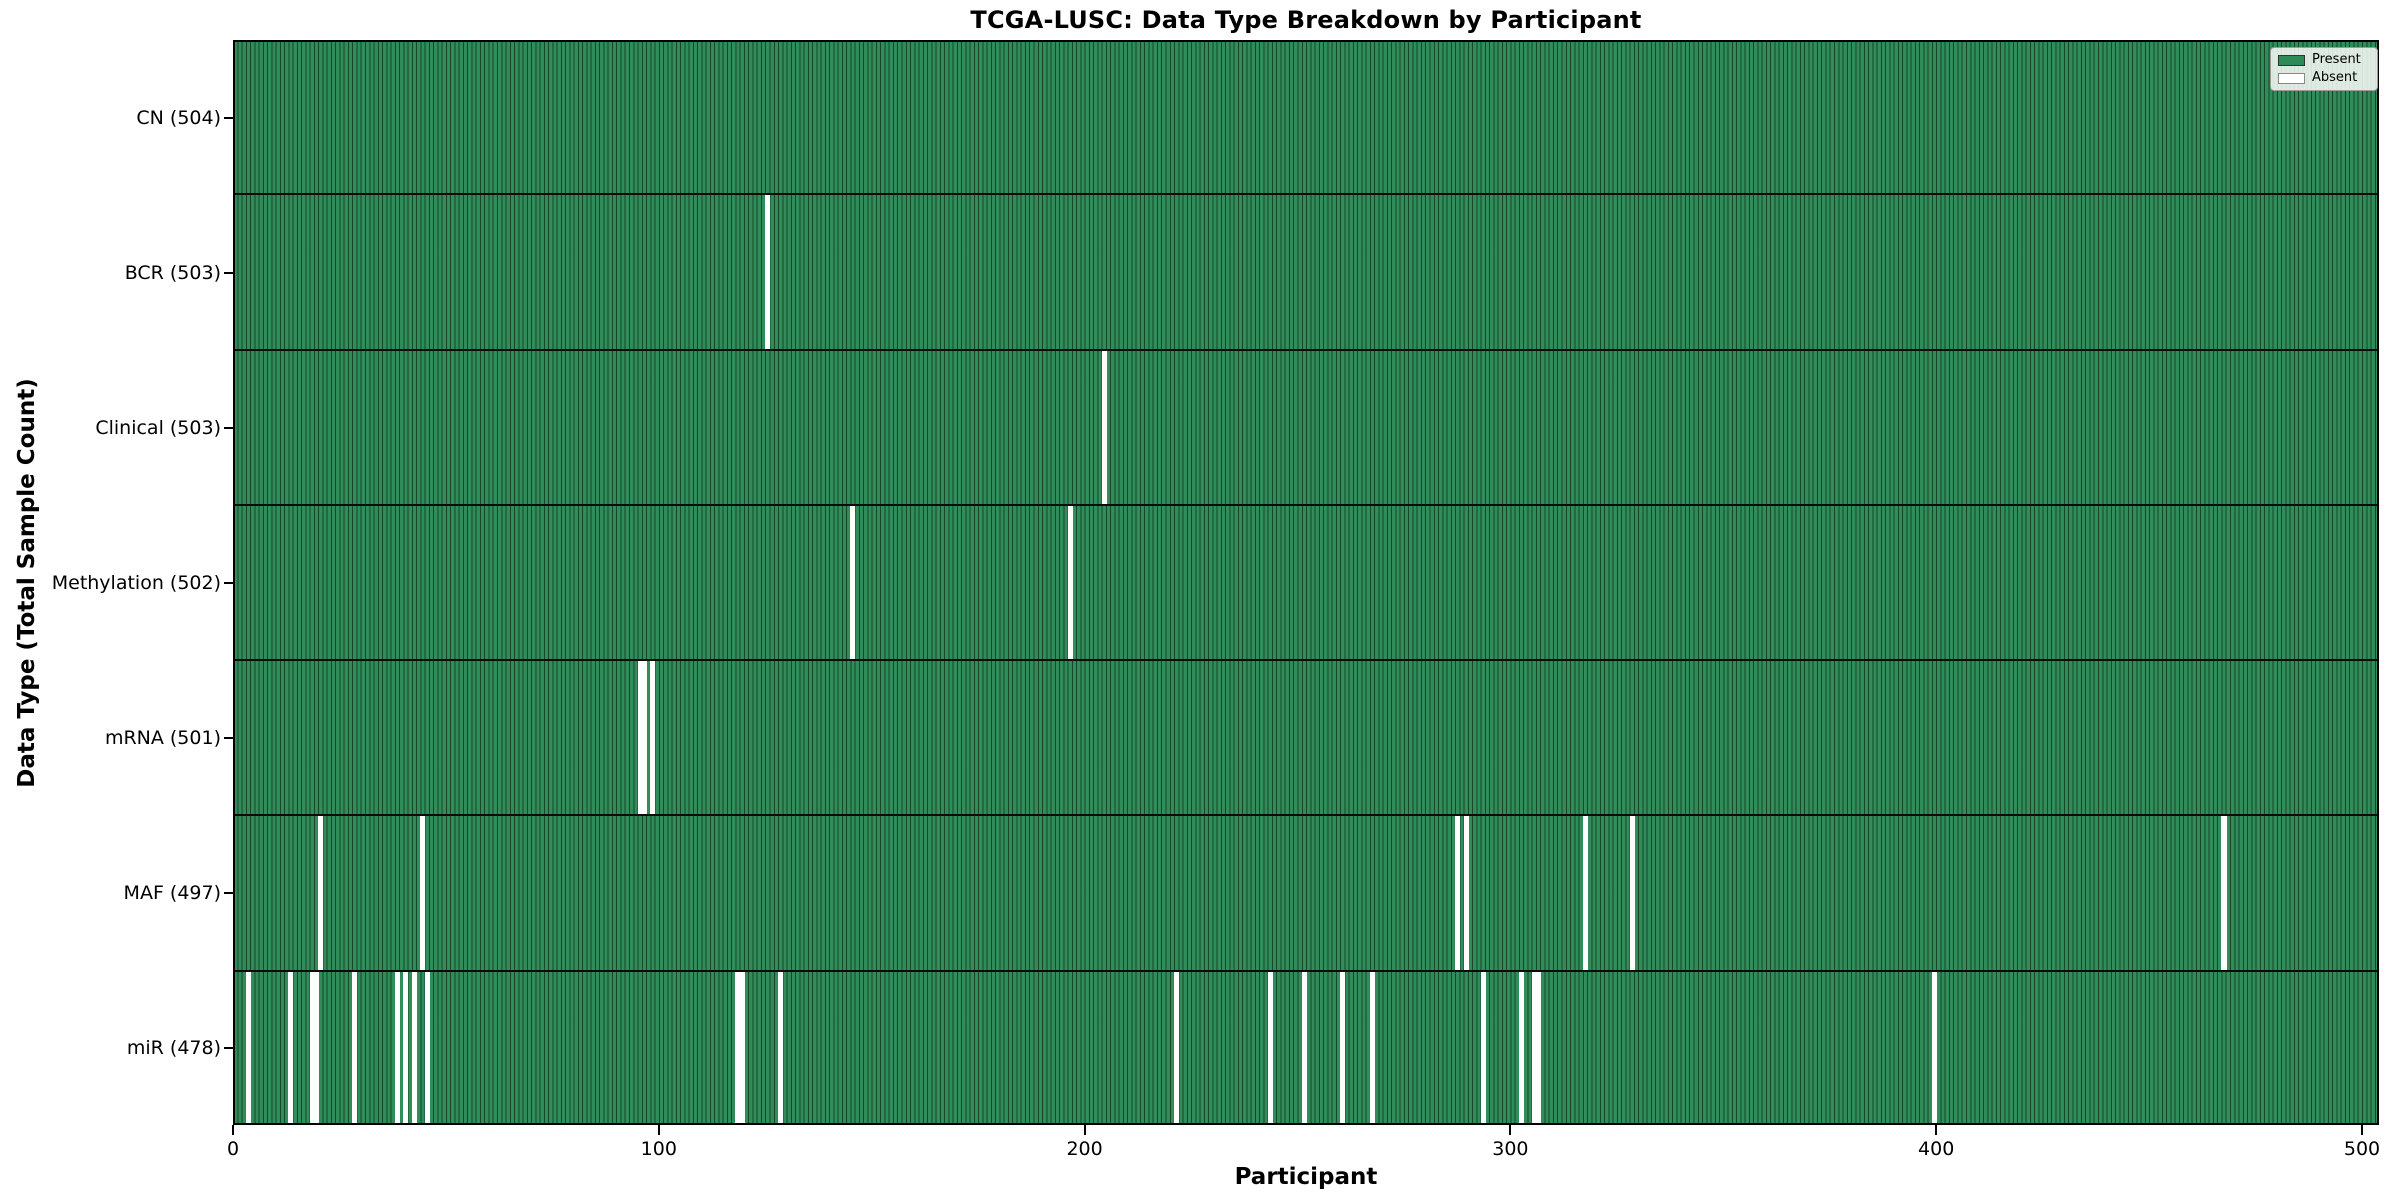 Image resolution: width=2400 pixels, height=1200 pixels. What do you see at coordinates (136, 582) in the screenshot?
I see `y-tick-label: Methylation (502)` at bounding box center [136, 582].